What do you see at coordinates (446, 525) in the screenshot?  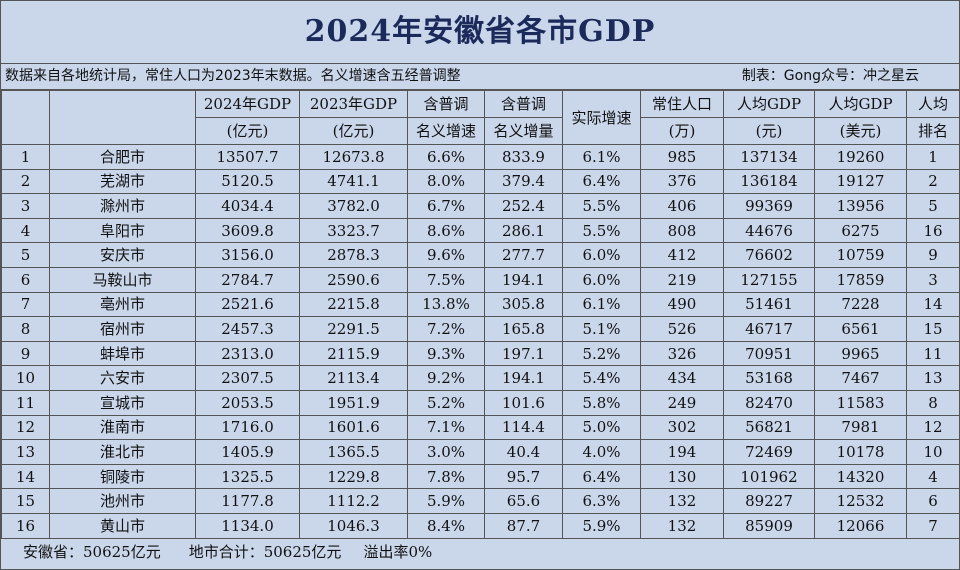 I see `cell-nrate: 8.4%` at bounding box center [446, 525].